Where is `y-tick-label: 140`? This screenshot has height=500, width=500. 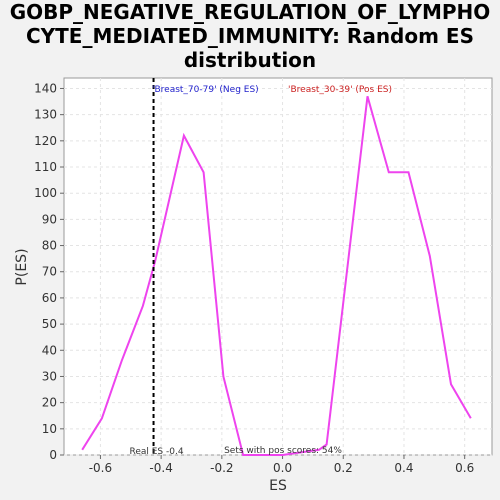
y-tick-label: 140 is located at coordinates (45, 88).